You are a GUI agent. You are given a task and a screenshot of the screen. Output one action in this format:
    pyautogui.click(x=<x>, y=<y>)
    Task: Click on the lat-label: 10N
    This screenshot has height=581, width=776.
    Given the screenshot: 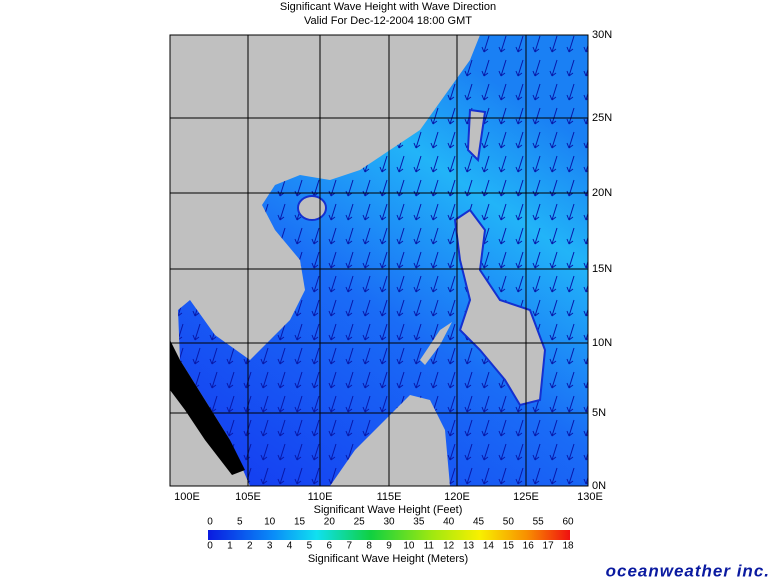 What is the action you would take?
    pyautogui.click(x=602, y=343)
    